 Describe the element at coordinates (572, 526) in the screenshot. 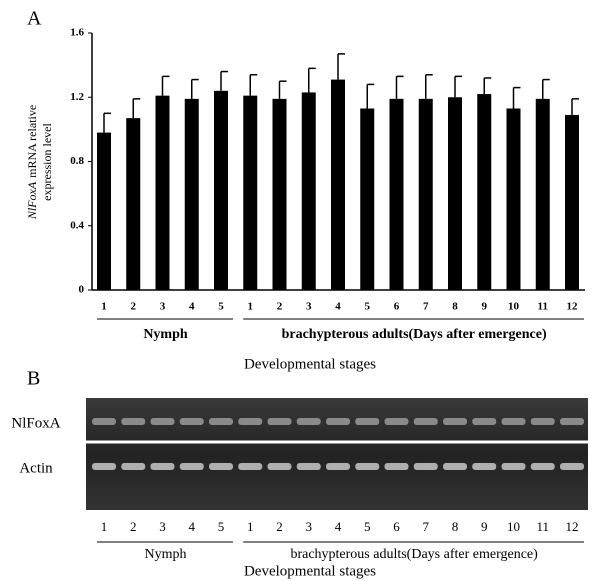

I see `lane-label: 12` at that location.